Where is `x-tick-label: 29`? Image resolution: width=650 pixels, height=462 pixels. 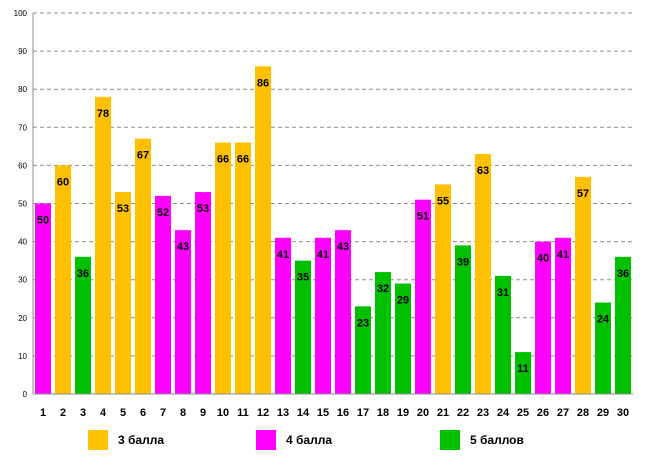 x-tick-label: 29 is located at coordinates (603, 413).